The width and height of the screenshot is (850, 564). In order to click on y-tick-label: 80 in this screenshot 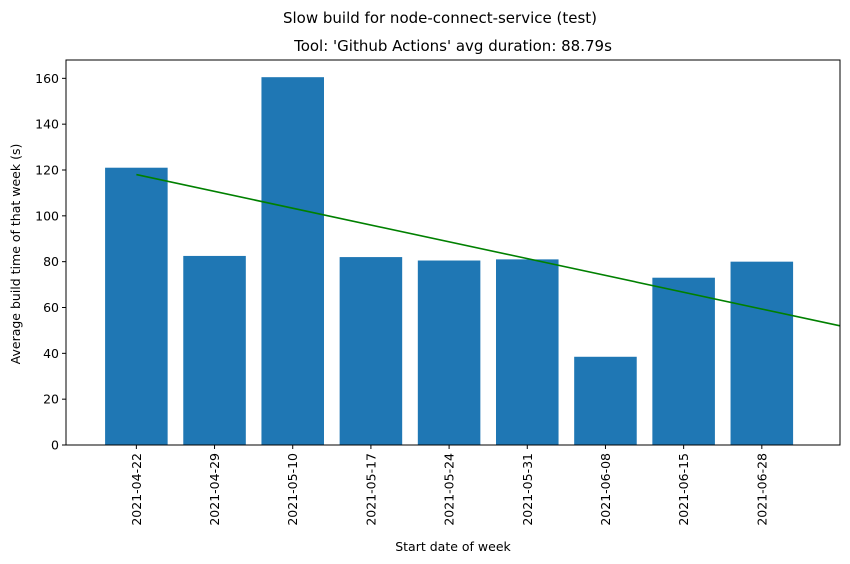, I will do `click(51, 261)`.